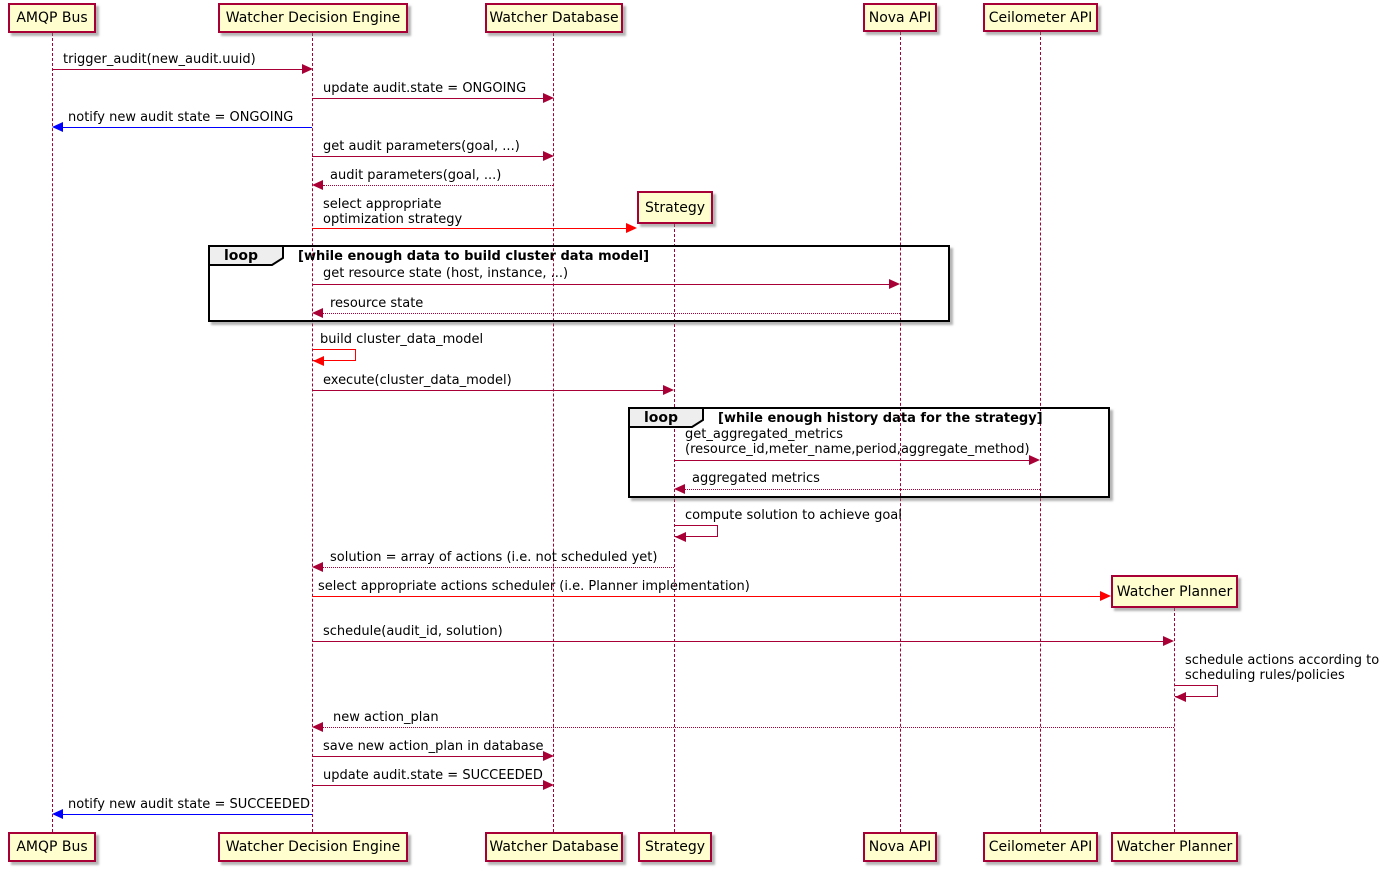 The image size is (1384, 874). What do you see at coordinates (1174, 720) in the screenshot?
I see `lifeline-watcher-planner` at bounding box center [1174, 720].